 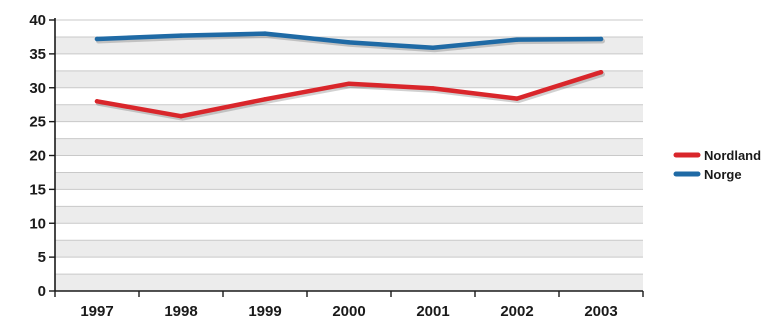 What do you see at coordinates (37, 122) in the screenshot?
I see `y-tick-label: 25` at bounding box center [37, 122].